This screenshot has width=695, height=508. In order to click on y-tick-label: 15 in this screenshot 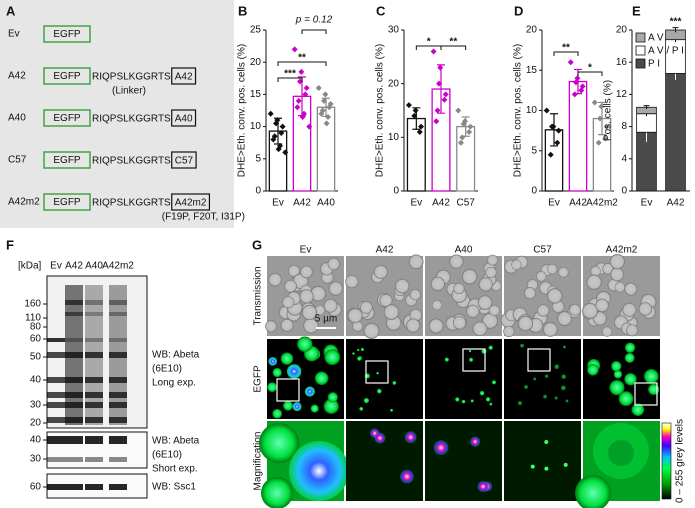, I will do `click(532, 70)`.